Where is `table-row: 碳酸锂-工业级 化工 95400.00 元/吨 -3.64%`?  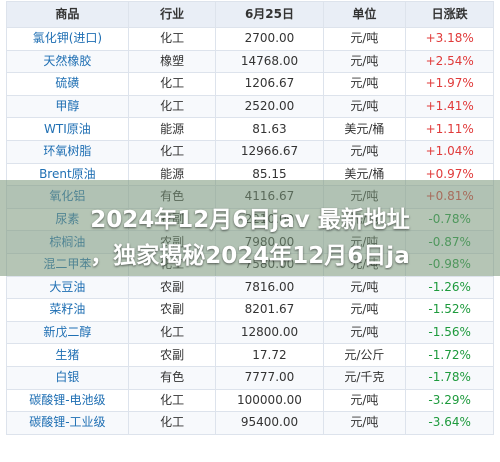
table-row: 碳酸锂-工业级 化工 95400.00 元/吨 -3.64% is located at coordinates (250, 423).